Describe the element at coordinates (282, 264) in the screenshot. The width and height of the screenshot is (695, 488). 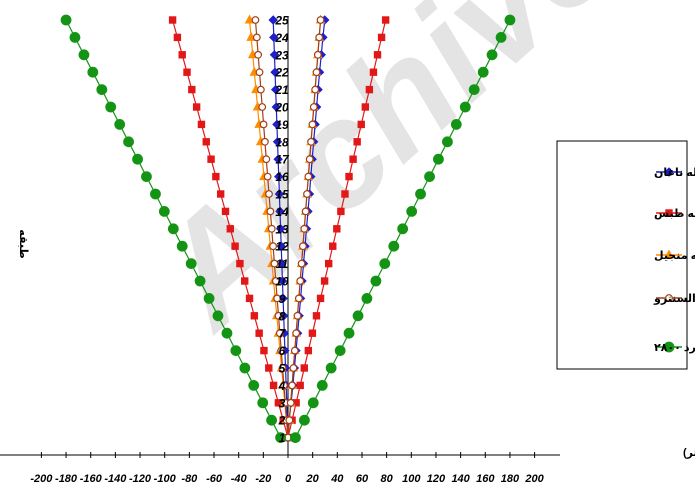
I see `storey-label: 11` at that location.